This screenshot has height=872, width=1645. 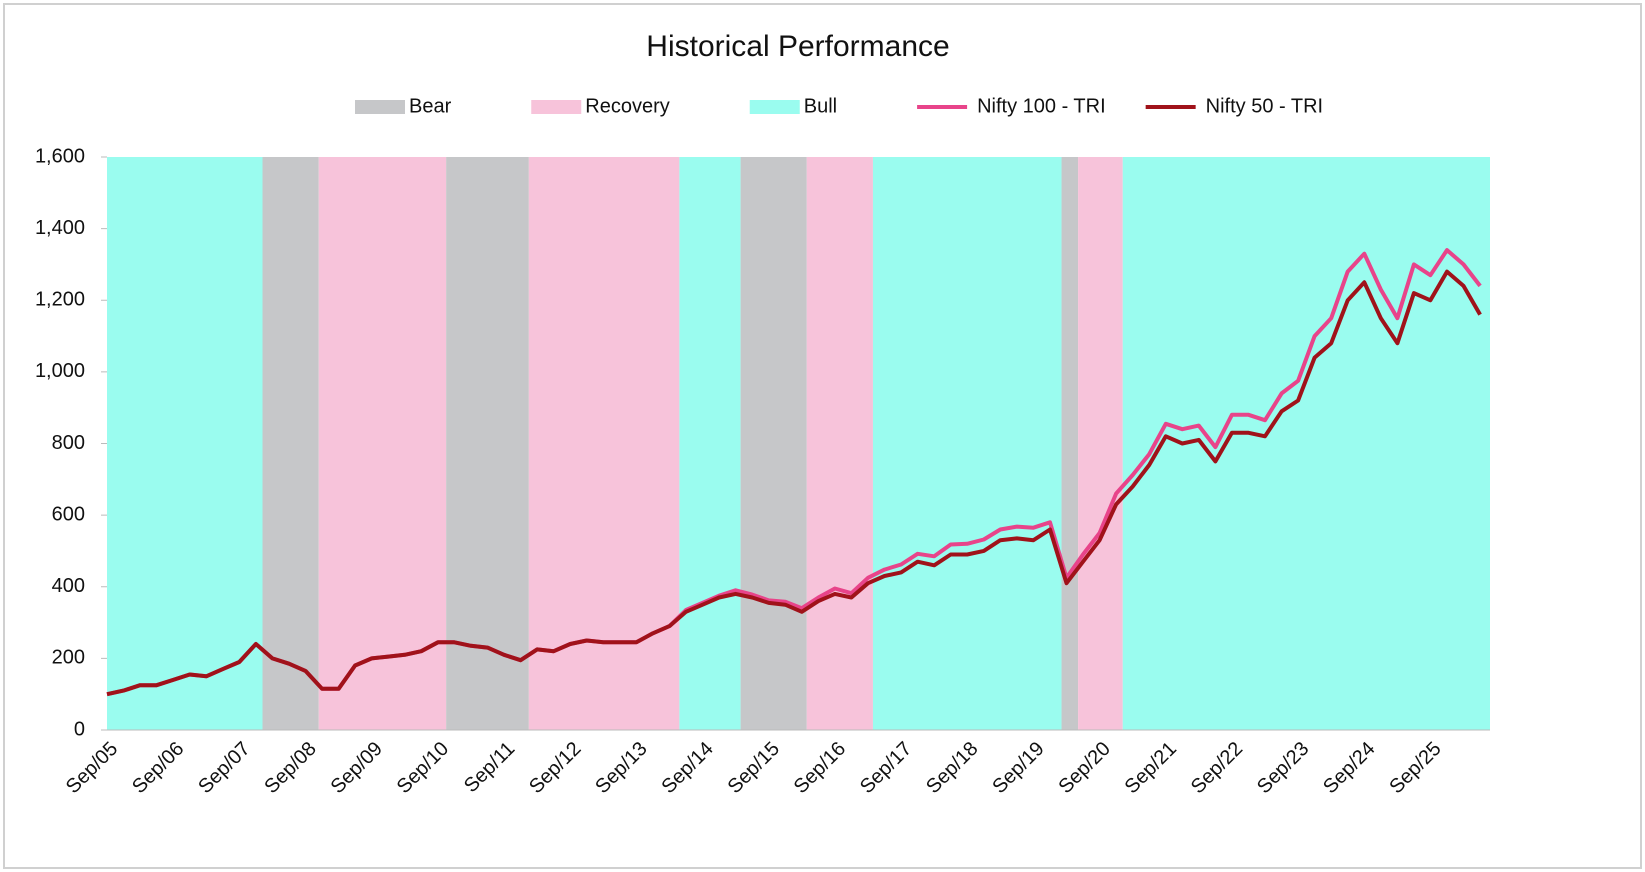 I want to click on legend-label: Bear, so click(x=430, y=106).